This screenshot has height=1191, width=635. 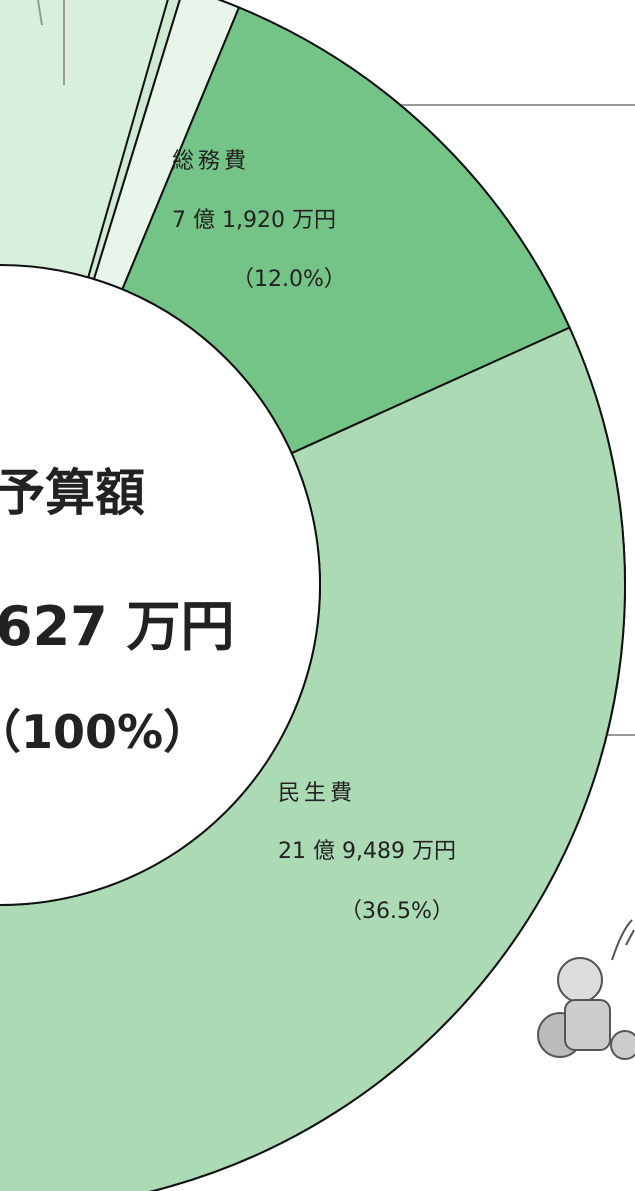 What do you see at coordinates (289, 279) in the screenshot?
I see `slice-value-label: （12.0%）` at bounding box center [289, 279].